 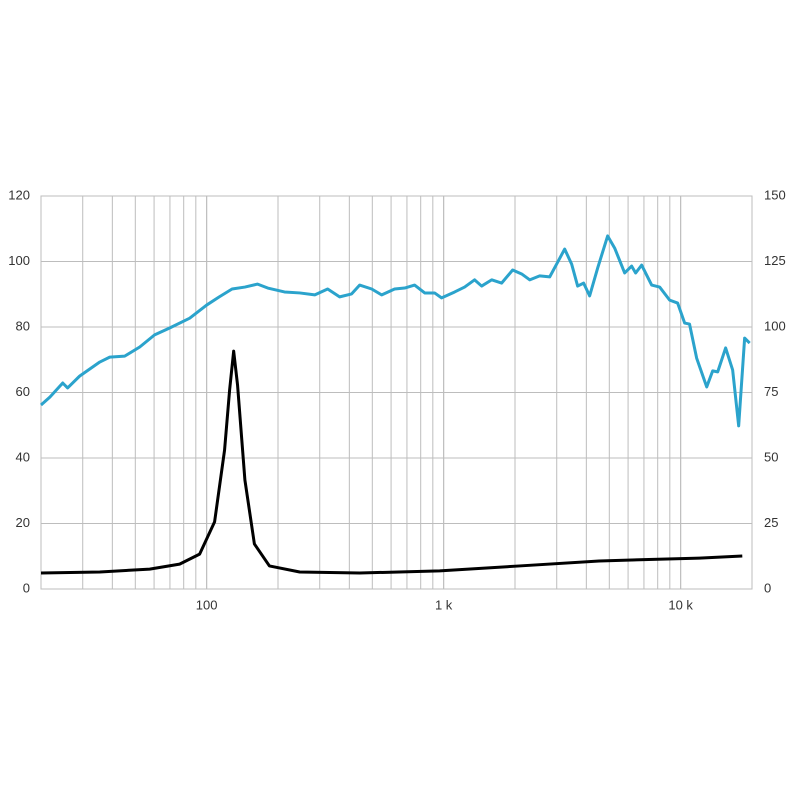 What do you see at coordinates (23, 522) in the screenshot?
I see `y-tick-label: 20` at bounding box center [23, 522].